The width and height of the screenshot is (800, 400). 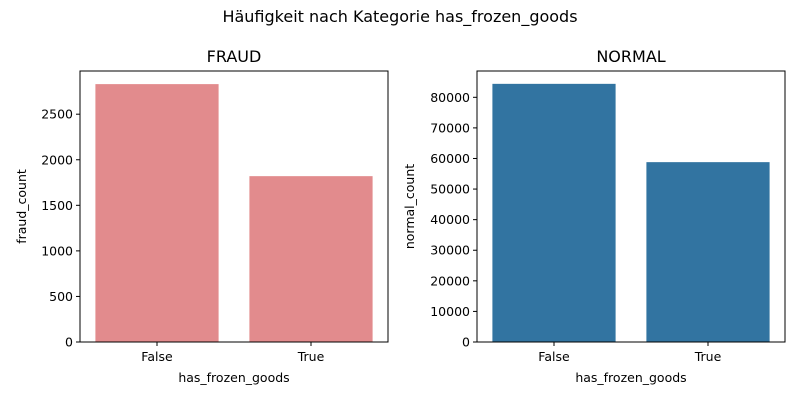 What do you see at coordinates (450, 311) in the screenshot?
I see `normal-ytick-label: 10000` at bounding box center [450, 311].